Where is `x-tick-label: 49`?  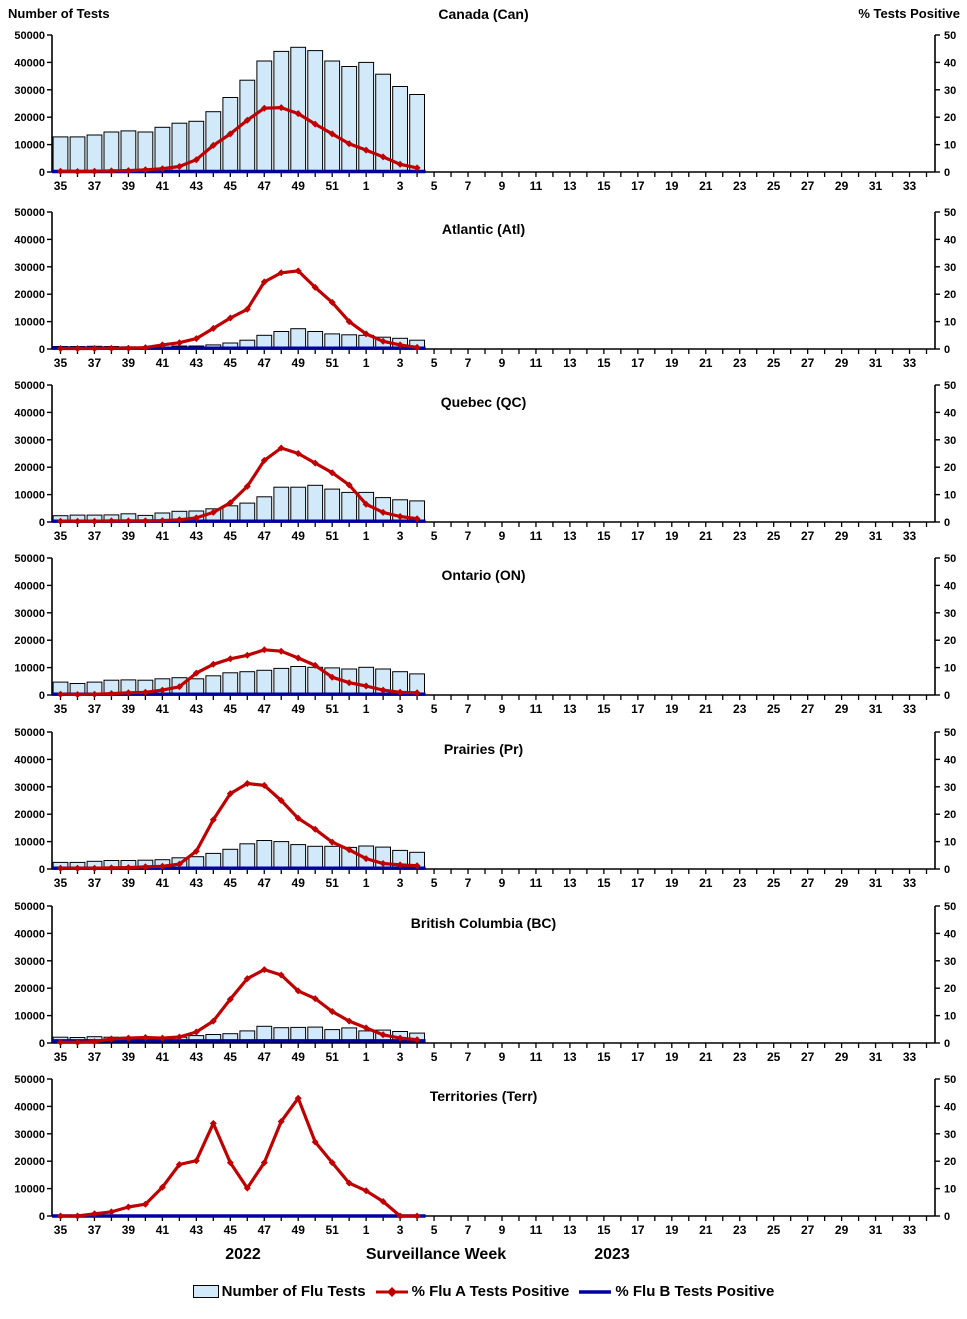 x-tick-label: 49 is located at coordinates (299, 363).